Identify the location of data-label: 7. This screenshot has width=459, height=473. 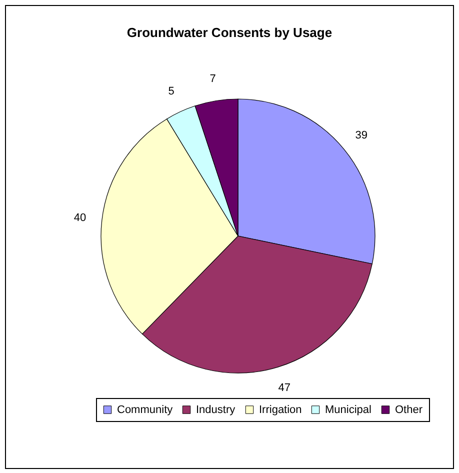
(213, 79).